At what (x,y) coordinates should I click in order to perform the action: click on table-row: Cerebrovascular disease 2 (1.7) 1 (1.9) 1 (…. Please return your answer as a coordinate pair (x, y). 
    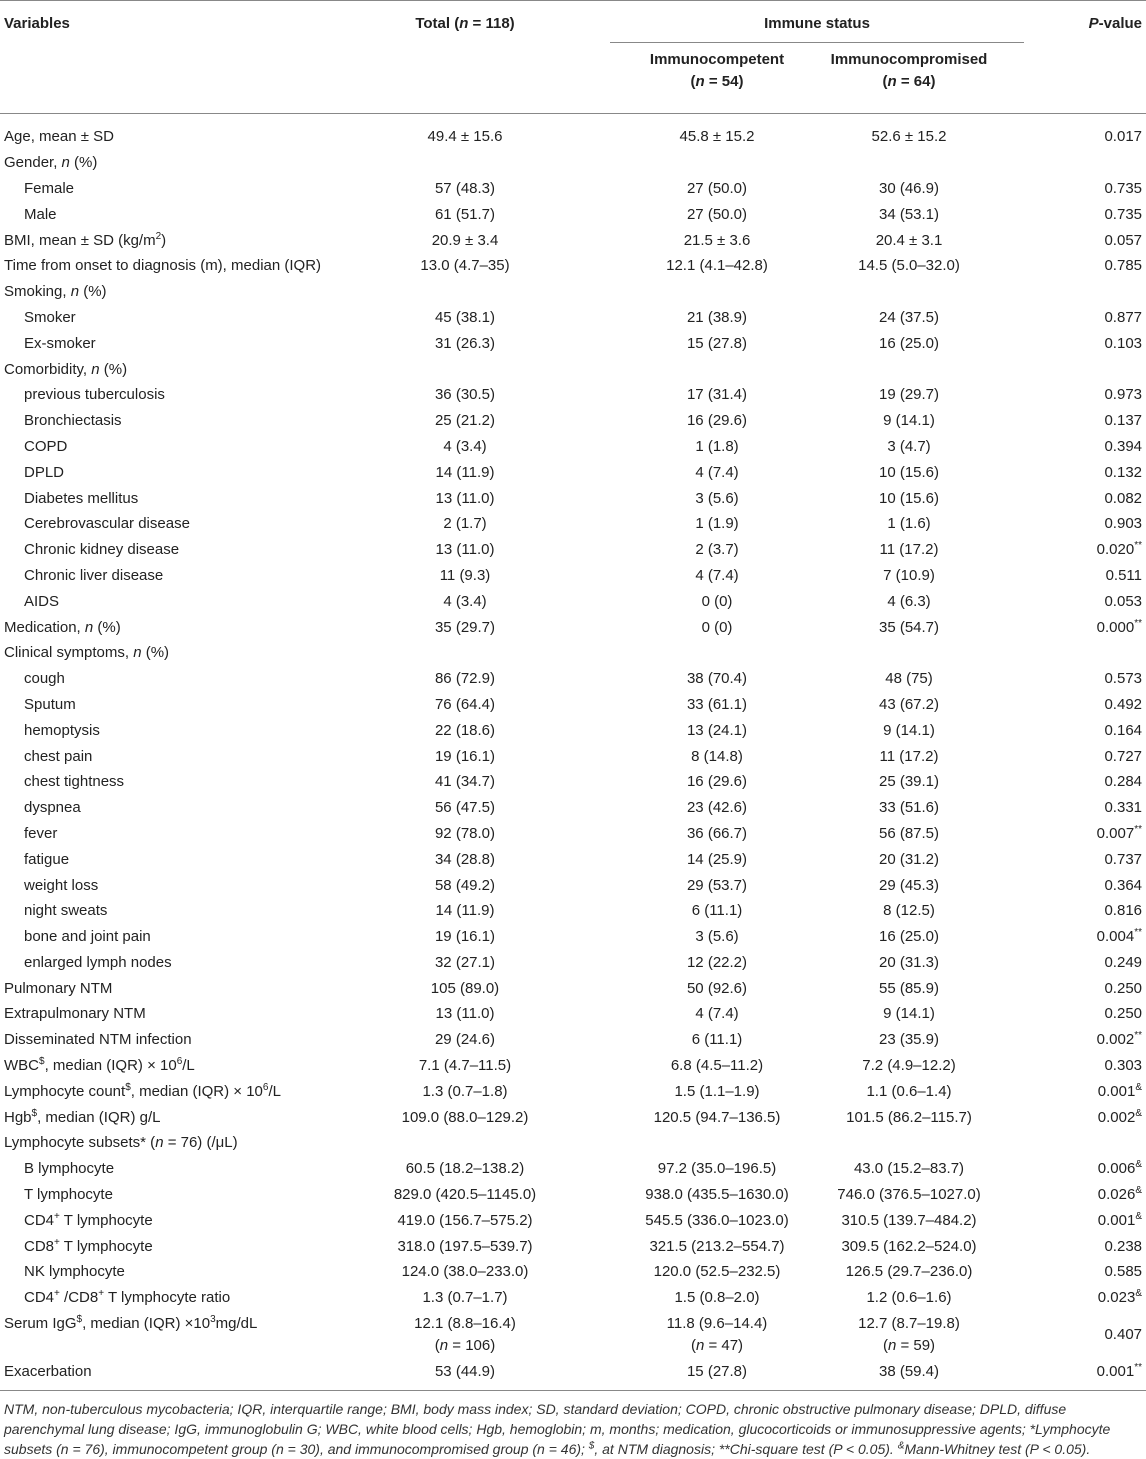
    Looking at the image, I should click on (573, 524).